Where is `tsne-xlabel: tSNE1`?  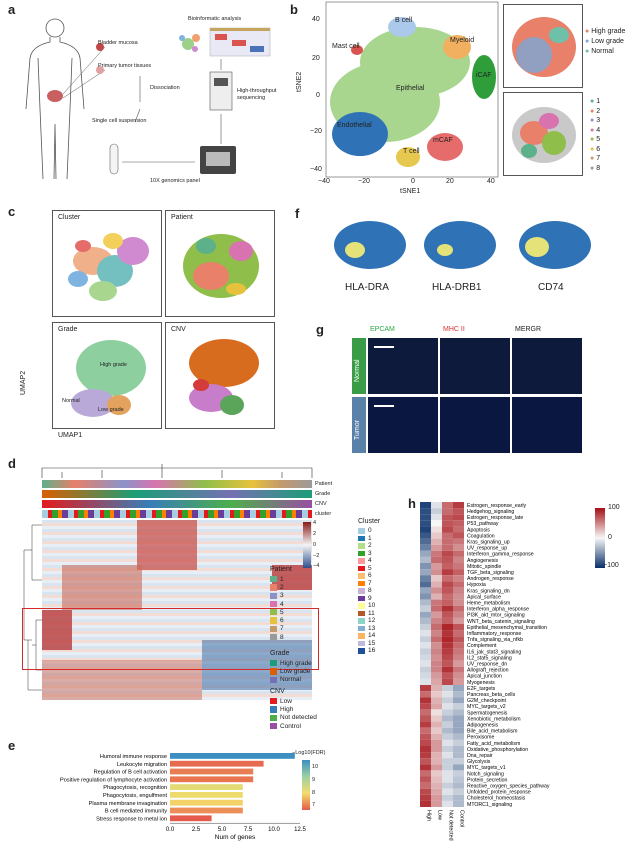 tsne-xlabel: tSNE1 is located at coordinates (410, 191).